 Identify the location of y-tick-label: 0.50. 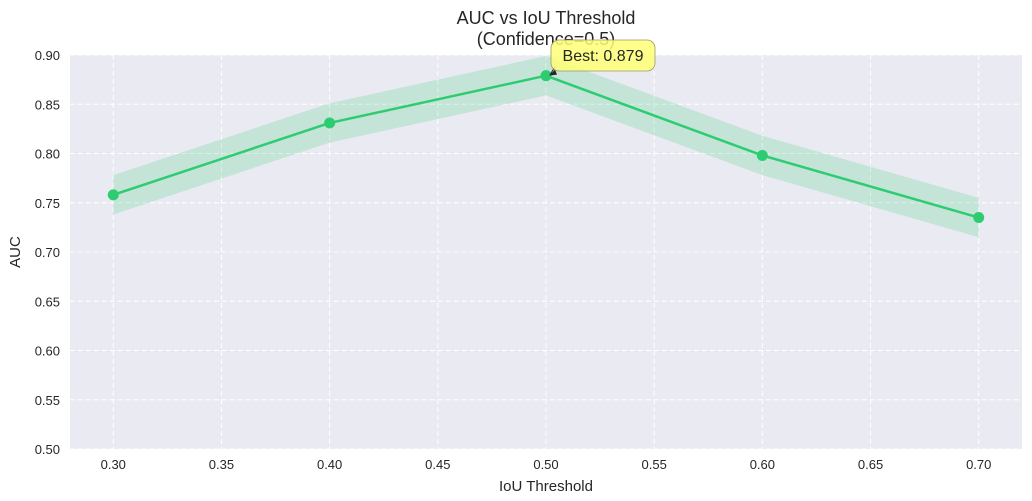
(47, 449).